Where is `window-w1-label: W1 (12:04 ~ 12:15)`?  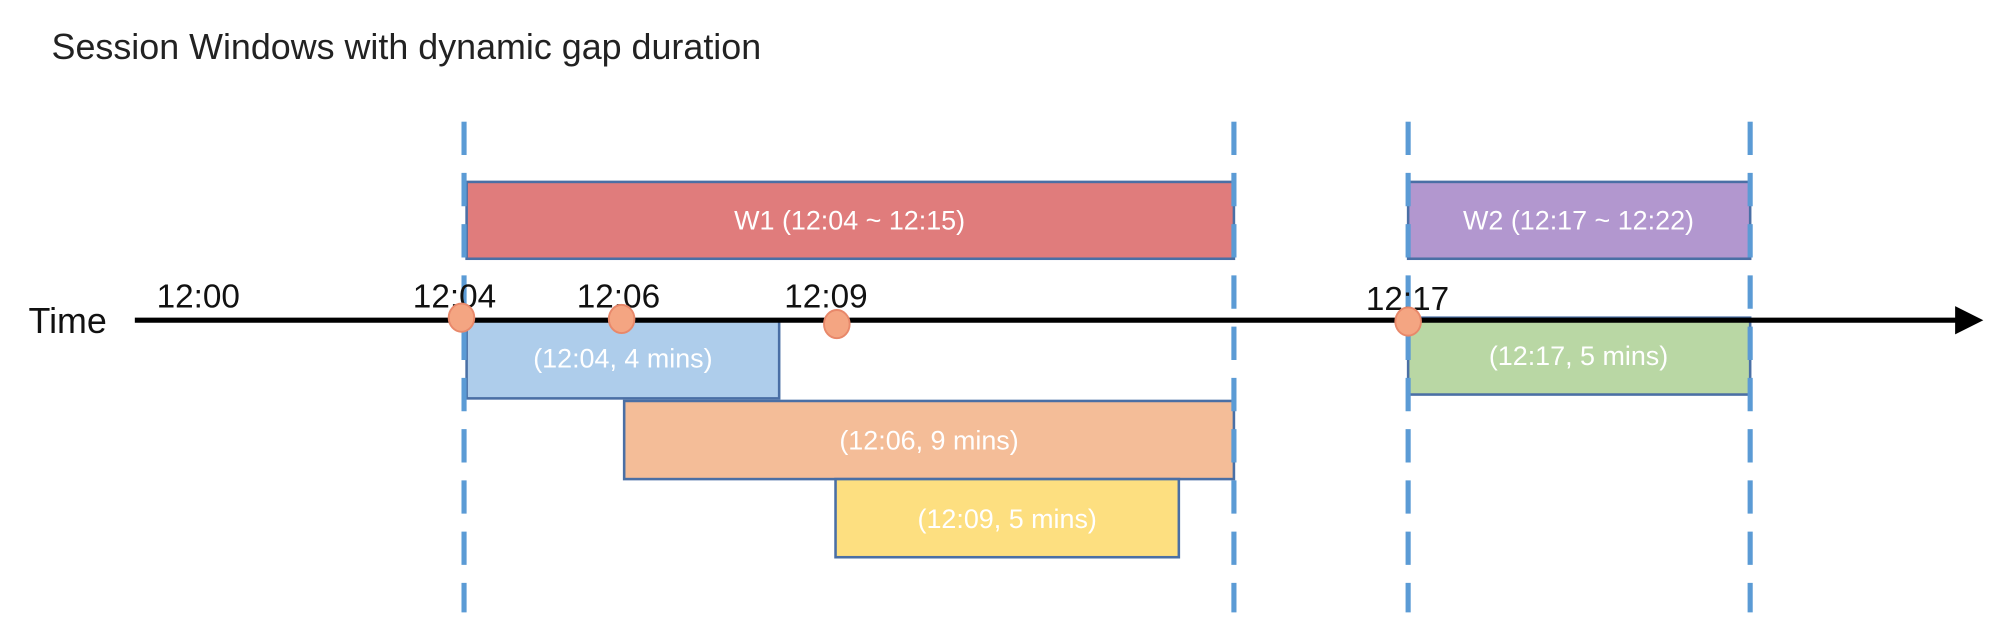 window-w1-label: W1 (12:04 ~ 12:15) is located at coordinates (849, 220).